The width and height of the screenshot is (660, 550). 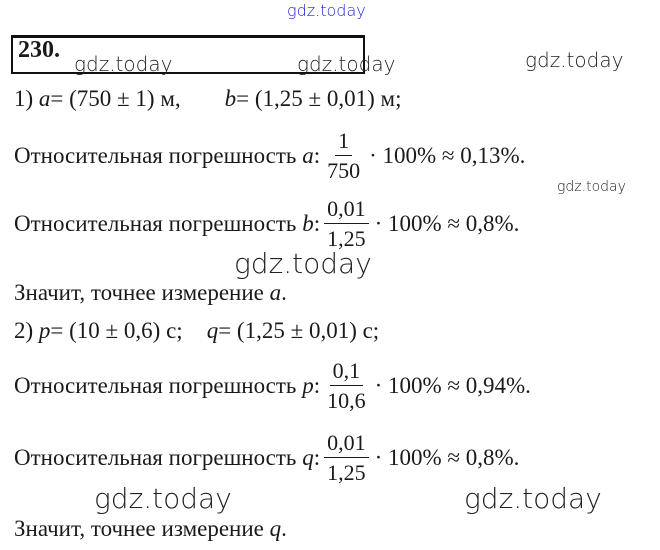 What do you see at coordinates (44, 98) in the screenshot?
I see `variable-a: a` at bounding box center [44, 98].